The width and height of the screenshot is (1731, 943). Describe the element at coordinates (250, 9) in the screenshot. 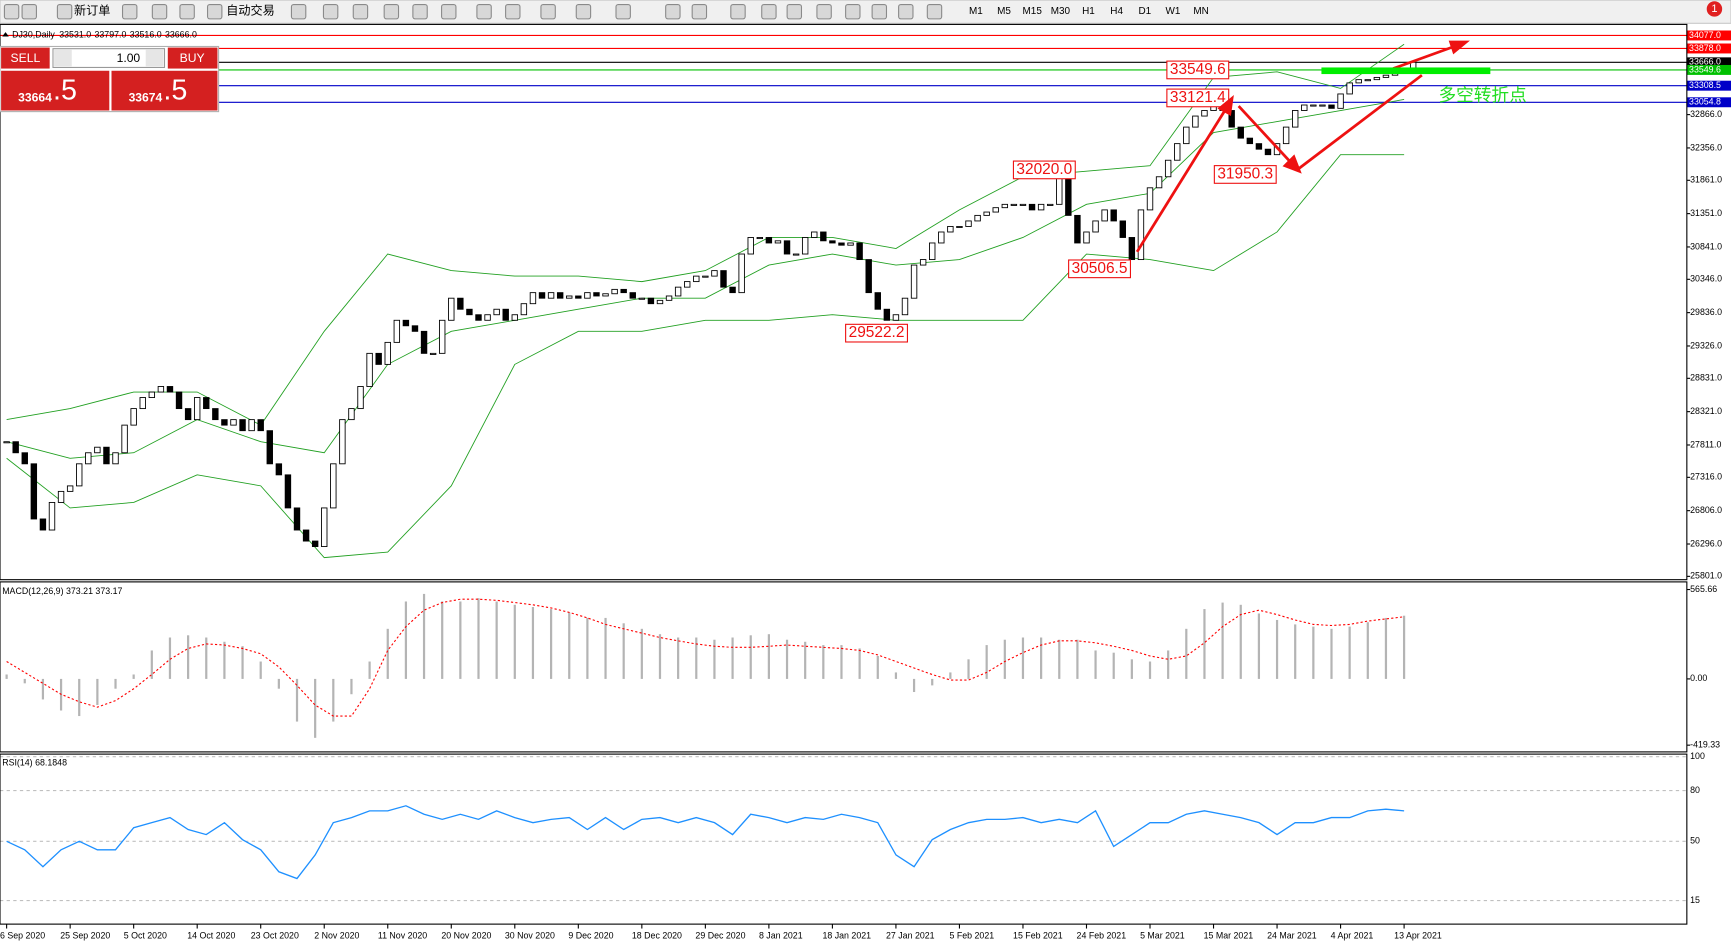

I see `auto-trading-button: 自动交易` at that location.